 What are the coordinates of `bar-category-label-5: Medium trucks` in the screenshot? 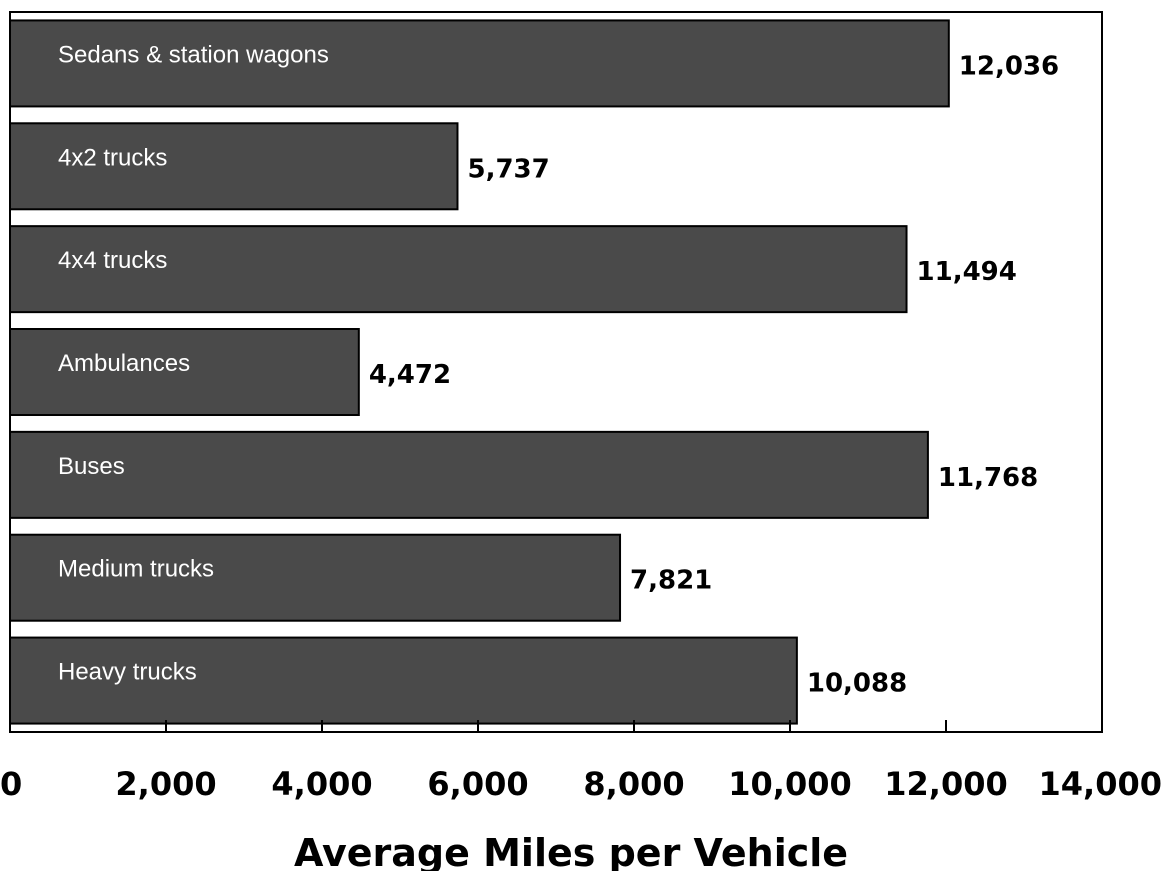 It's located at (136, 569).